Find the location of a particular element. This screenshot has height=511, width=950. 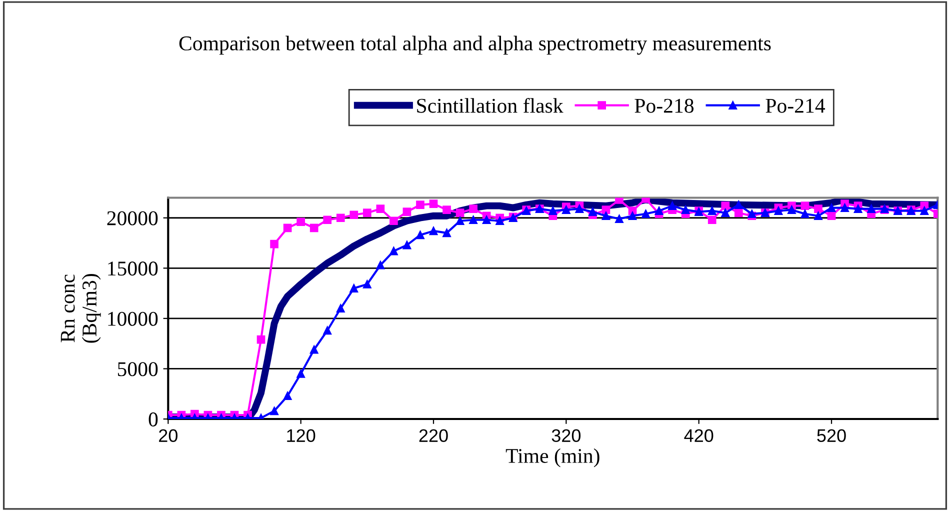

y-tick-label: 15000 is located at coordinates (133, 269).